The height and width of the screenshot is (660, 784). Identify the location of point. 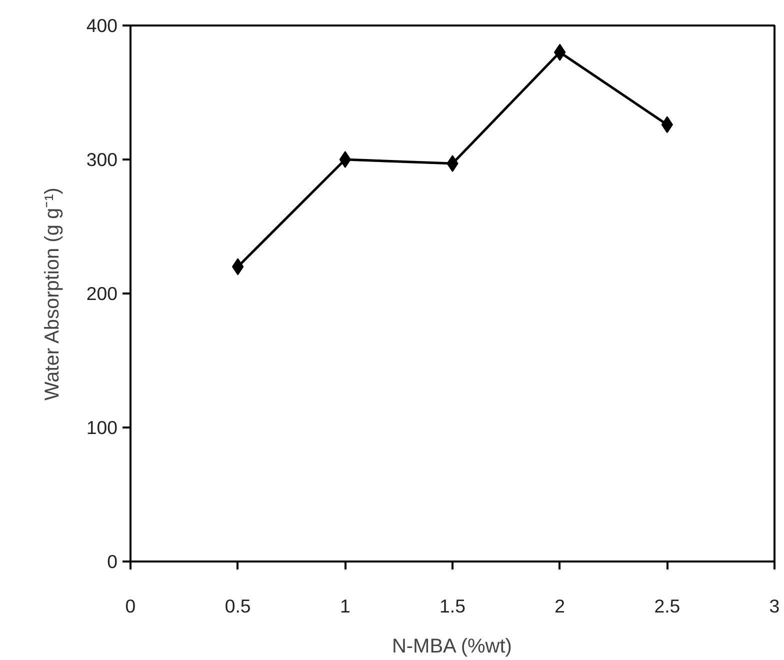
(345, 159).